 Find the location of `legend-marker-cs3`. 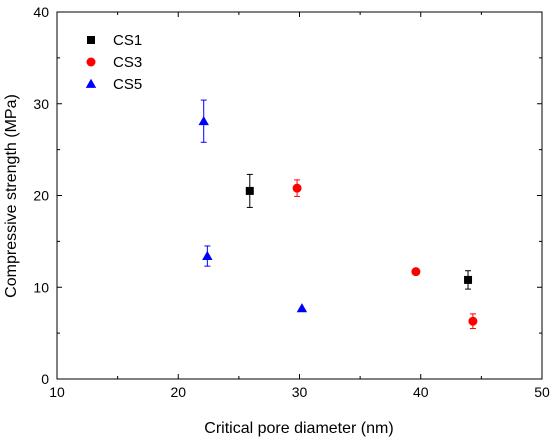

legend-marker-cs3 is located at coordinates (91, 62).